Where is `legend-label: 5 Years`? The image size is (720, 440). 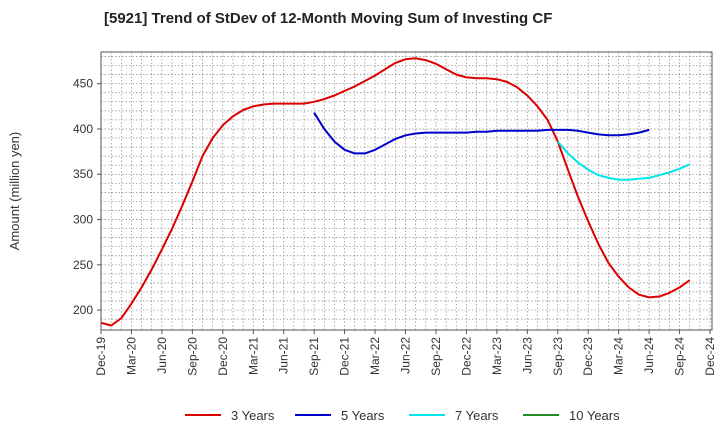 legend-label: 5 Years is located at coordinates (363, 415).